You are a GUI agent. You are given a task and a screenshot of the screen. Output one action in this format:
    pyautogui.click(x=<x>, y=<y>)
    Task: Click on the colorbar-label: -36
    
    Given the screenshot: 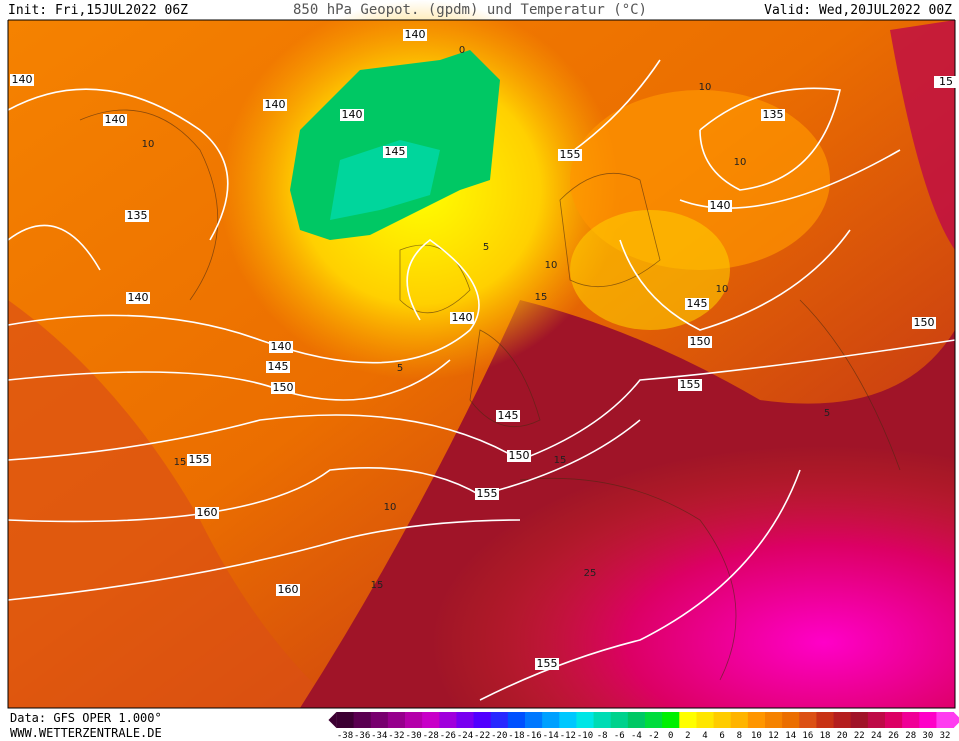 What is the action you would take?
    pyautogui.click(x=362, y=736)
    